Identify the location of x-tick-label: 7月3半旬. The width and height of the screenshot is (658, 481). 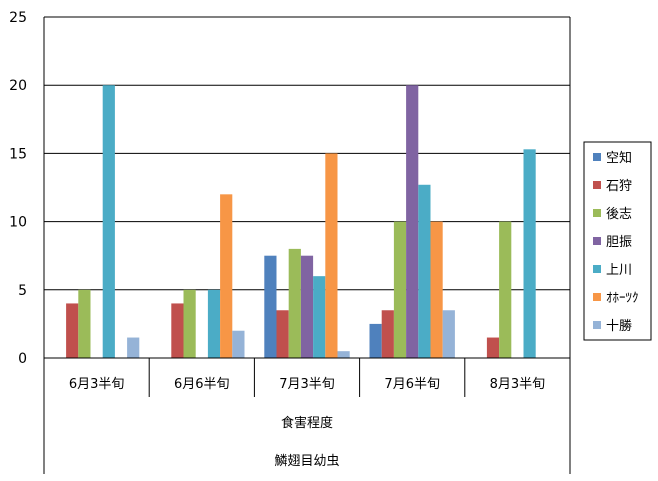
(307, 384).